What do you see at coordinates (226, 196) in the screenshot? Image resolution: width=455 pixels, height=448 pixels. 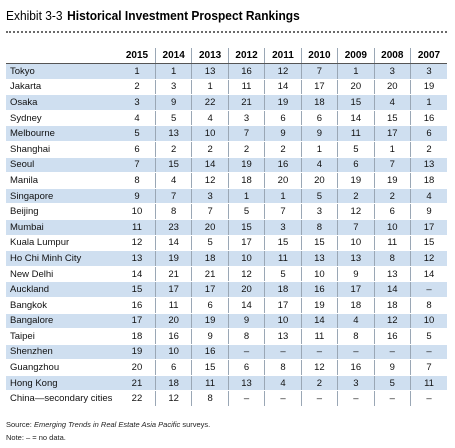 I see `table-row: Singapore 9 7 3 1 1 5 2 2 4` at bounding box center [226, 196].